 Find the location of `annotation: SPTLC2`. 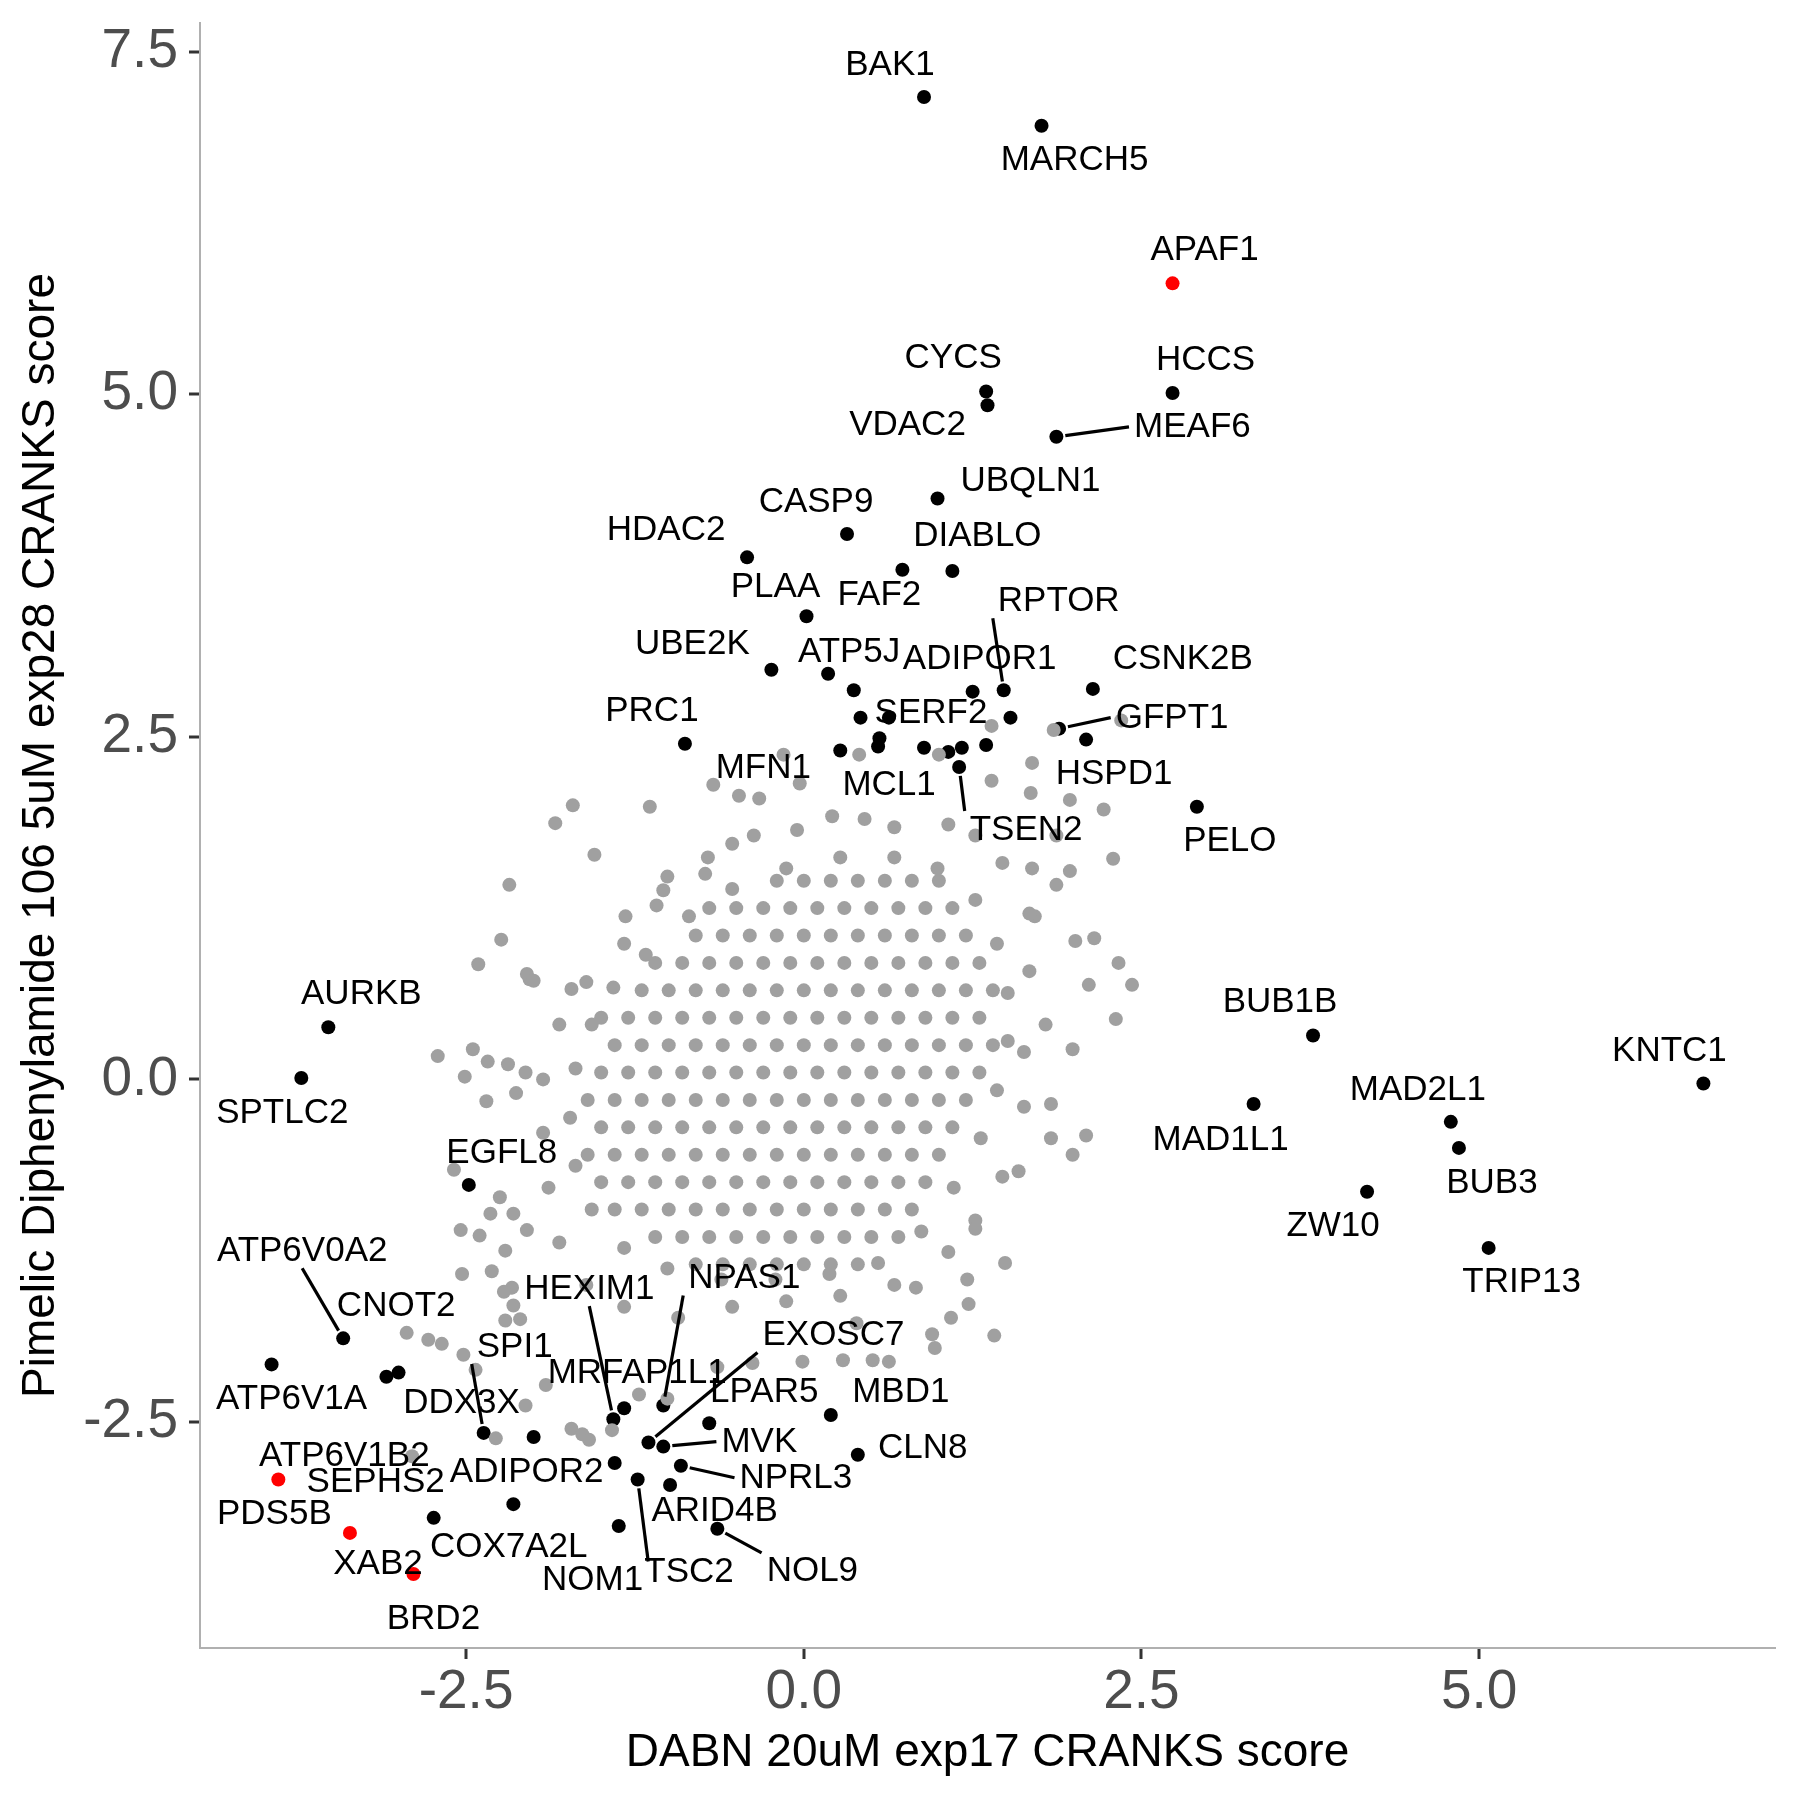

annotation: SPTLC2 is located at coordinates (282, 1110).